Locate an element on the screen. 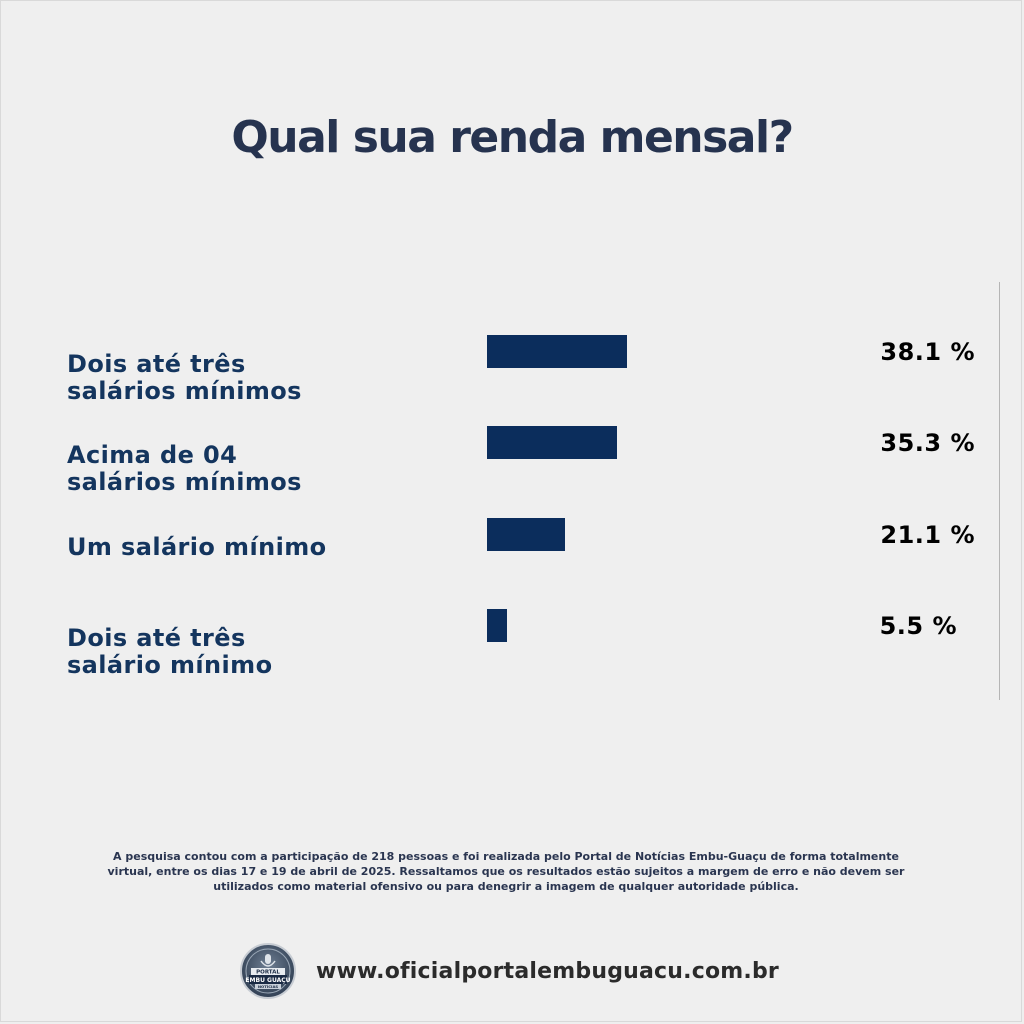  svg-text: EMBU GUAÇU is located at coordinates (267, 980).